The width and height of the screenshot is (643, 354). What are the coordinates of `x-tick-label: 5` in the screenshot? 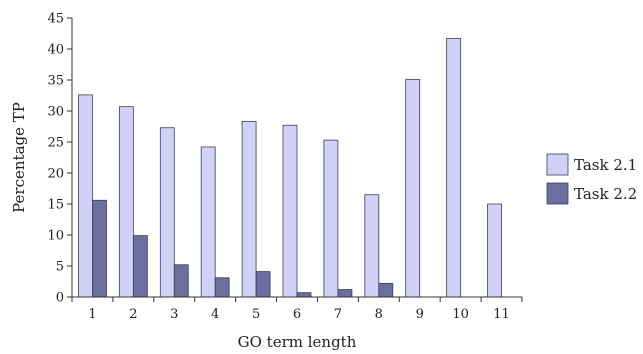 It's located at (256, 314).